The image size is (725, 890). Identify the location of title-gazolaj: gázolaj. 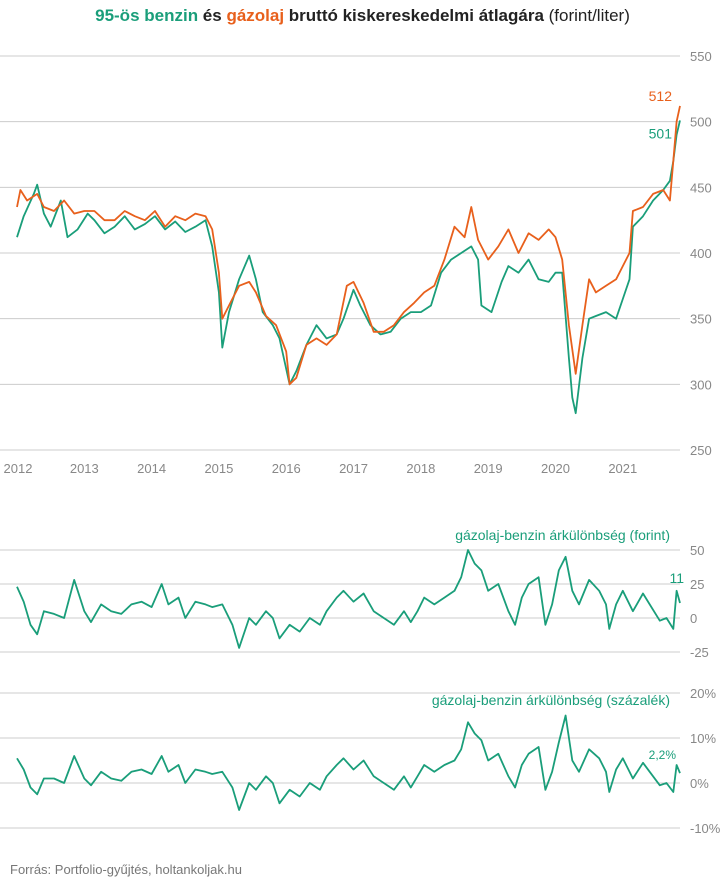
(255, 15).